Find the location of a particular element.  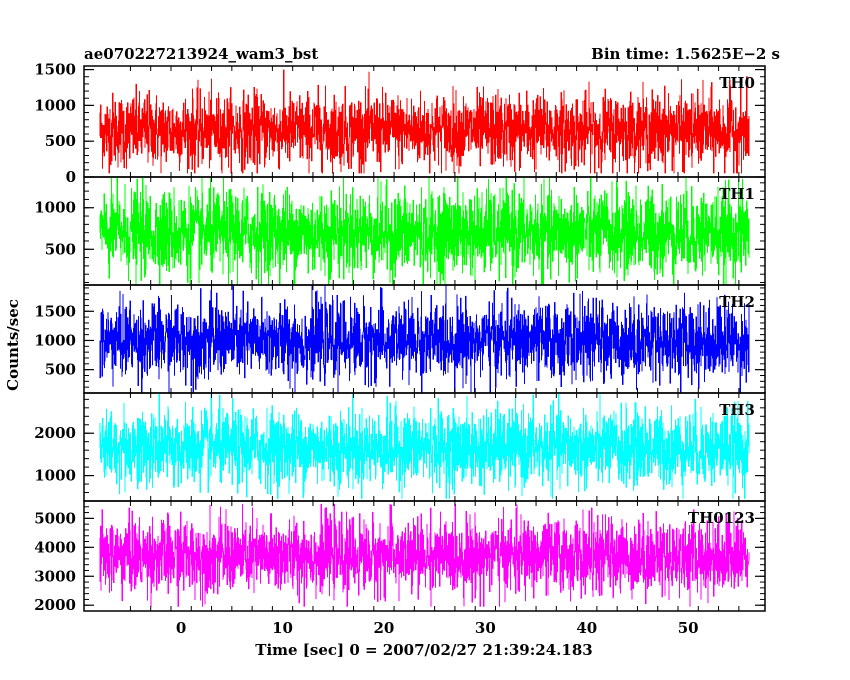

x-tick-label: 10 is located at coordinates (282, 628).